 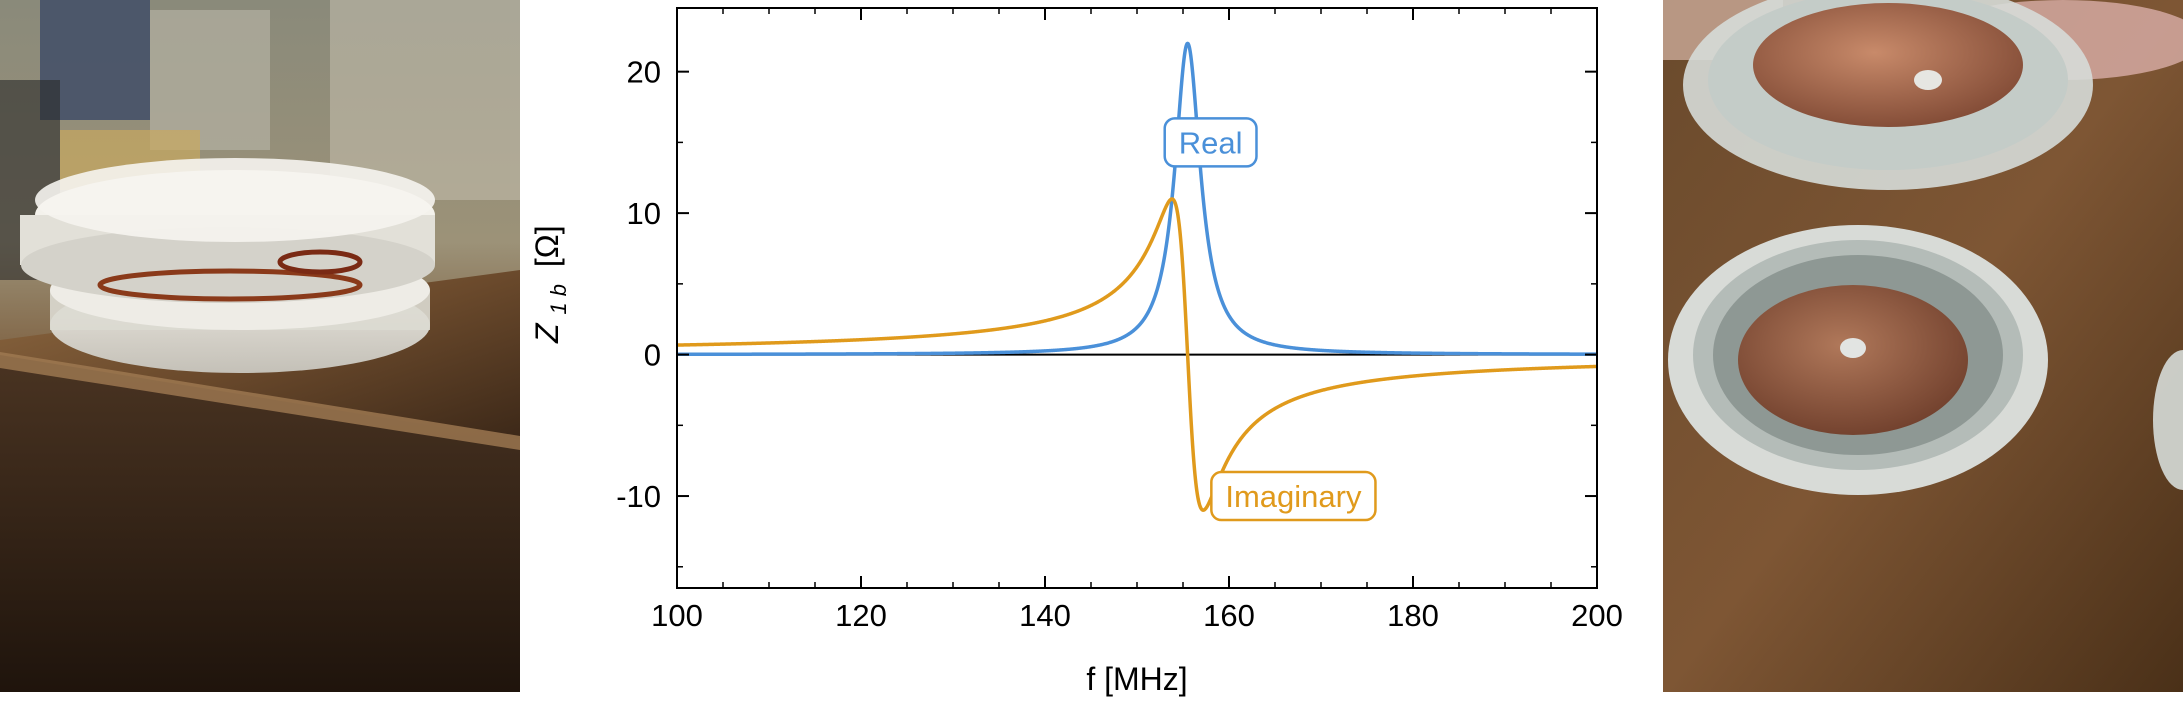 I want to click on y-axis-subscript: 1 b, so click(x=558, y=299).